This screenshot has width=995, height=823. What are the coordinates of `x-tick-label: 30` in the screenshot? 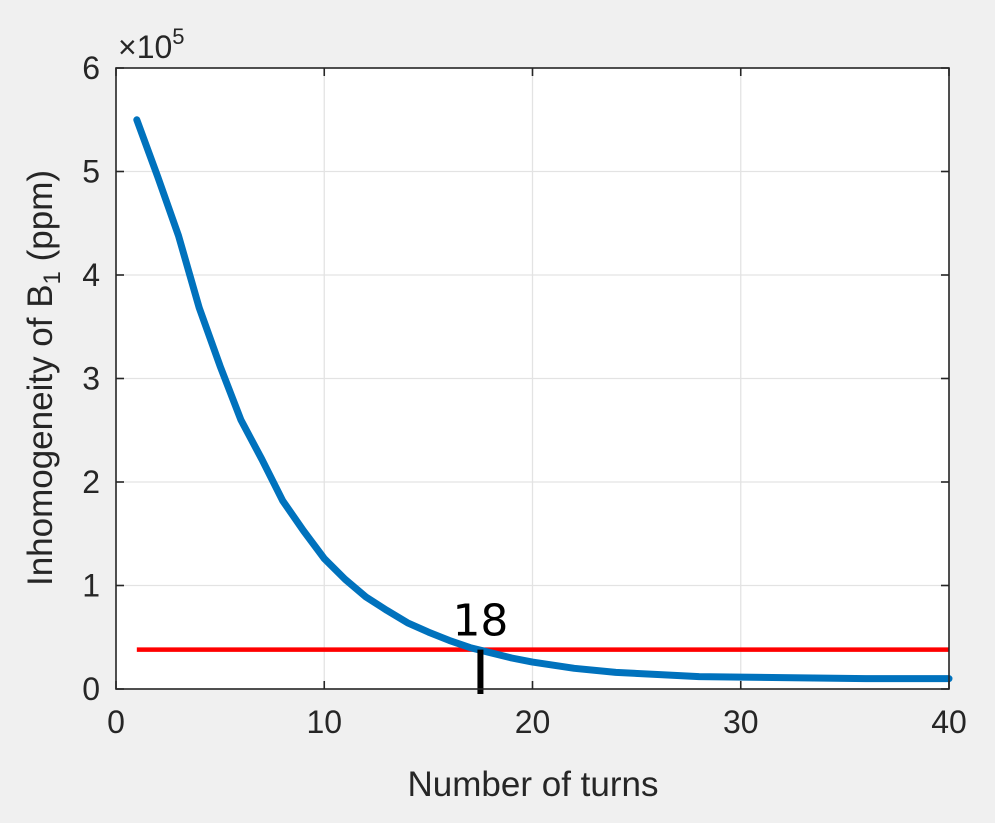 It's located at (741, 722).